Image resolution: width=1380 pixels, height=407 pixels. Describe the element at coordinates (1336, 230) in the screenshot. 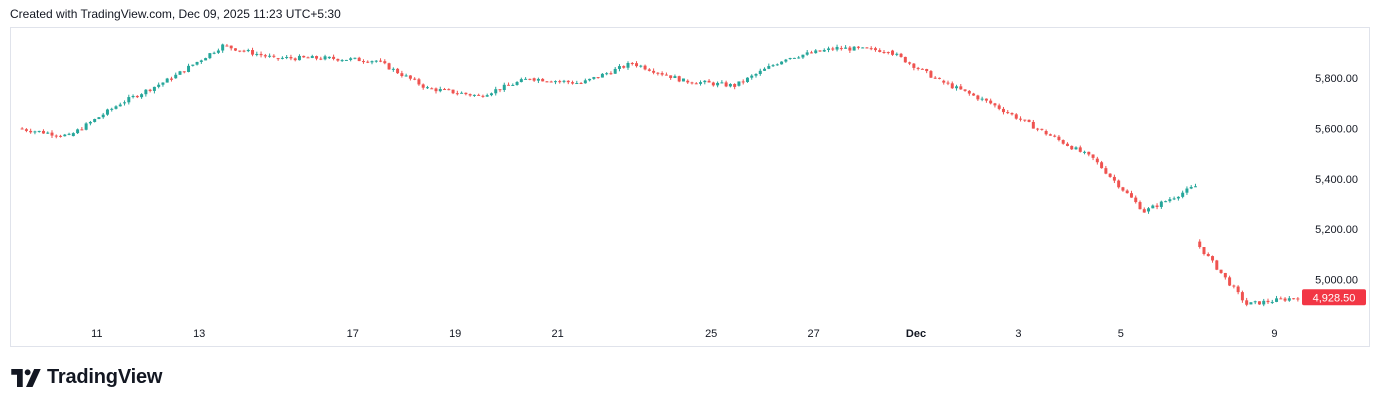

I see `y-tick-label-1: 5,200.00` at that location.